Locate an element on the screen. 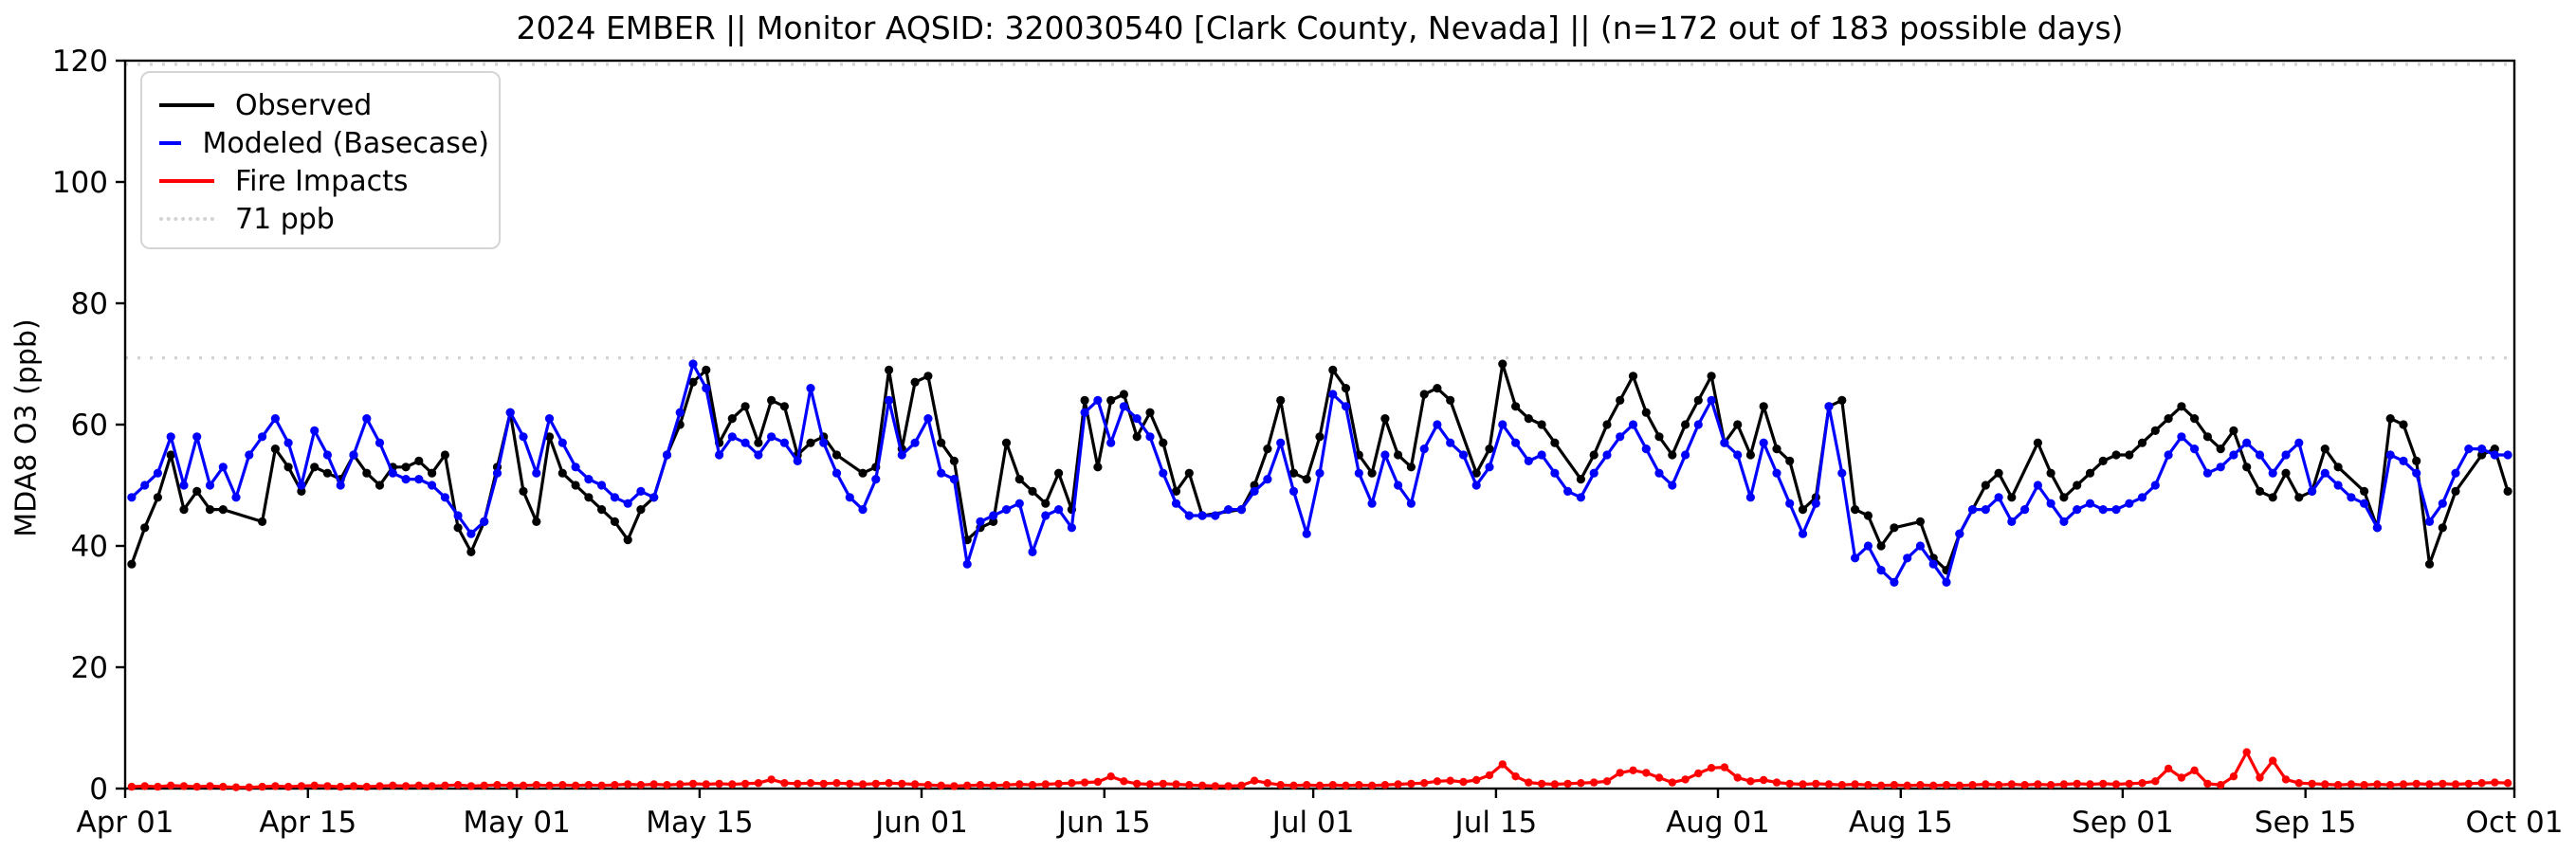  legend-item-modeled: Modeled (Basecase) is located at coordinates (324, 143).